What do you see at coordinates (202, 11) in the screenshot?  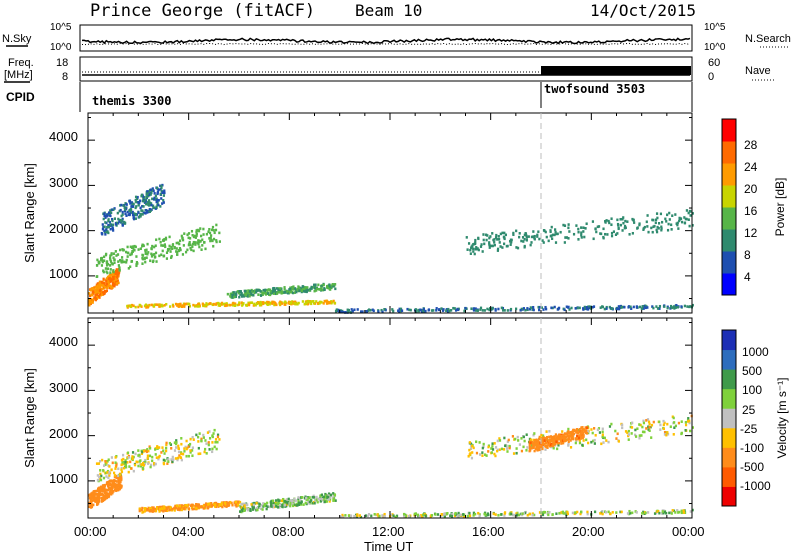 I see `station-title: Prince George (fitACF)` at bounding box center [202, 11].